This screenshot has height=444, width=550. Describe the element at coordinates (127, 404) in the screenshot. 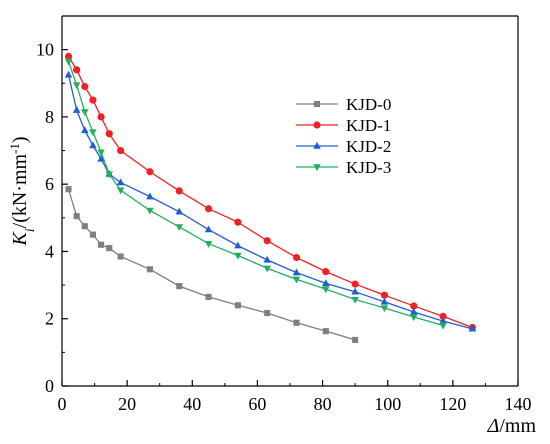

I see `x-tick-label: 20` at that location.